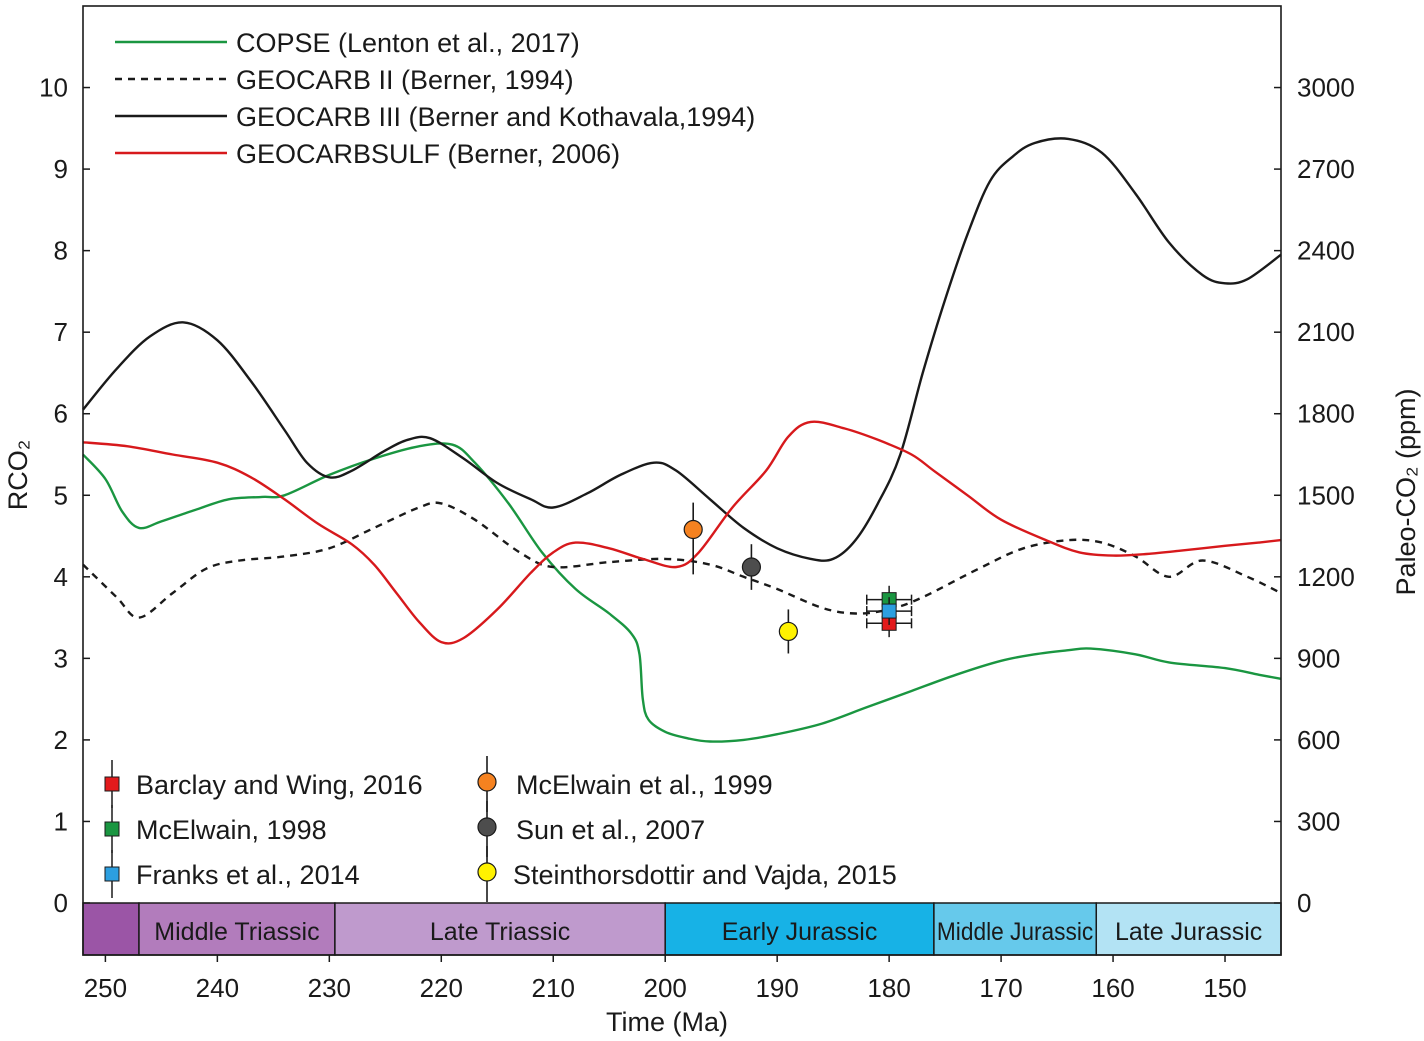 This screenshot has height=1041, width=1424. I want to click on point-steinthorsdottir-and-vajda-2015, so click(788, 631).